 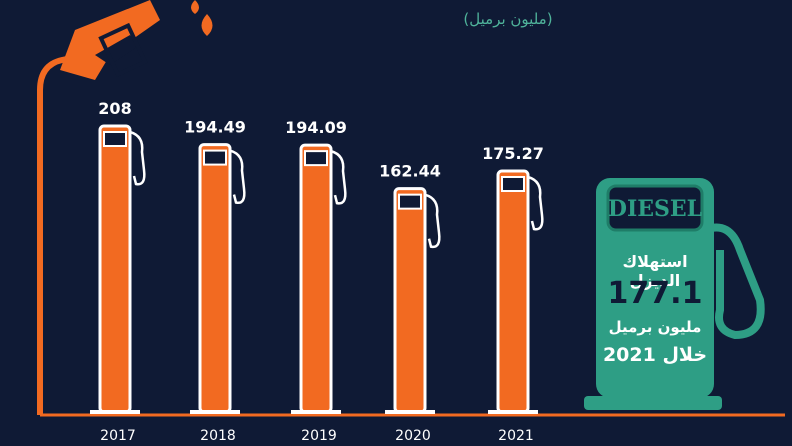 What do you see at coordinates (513, 153) in the screenshot?
I see `value-label-2021: 175.27` at bounding box center [513, 153].